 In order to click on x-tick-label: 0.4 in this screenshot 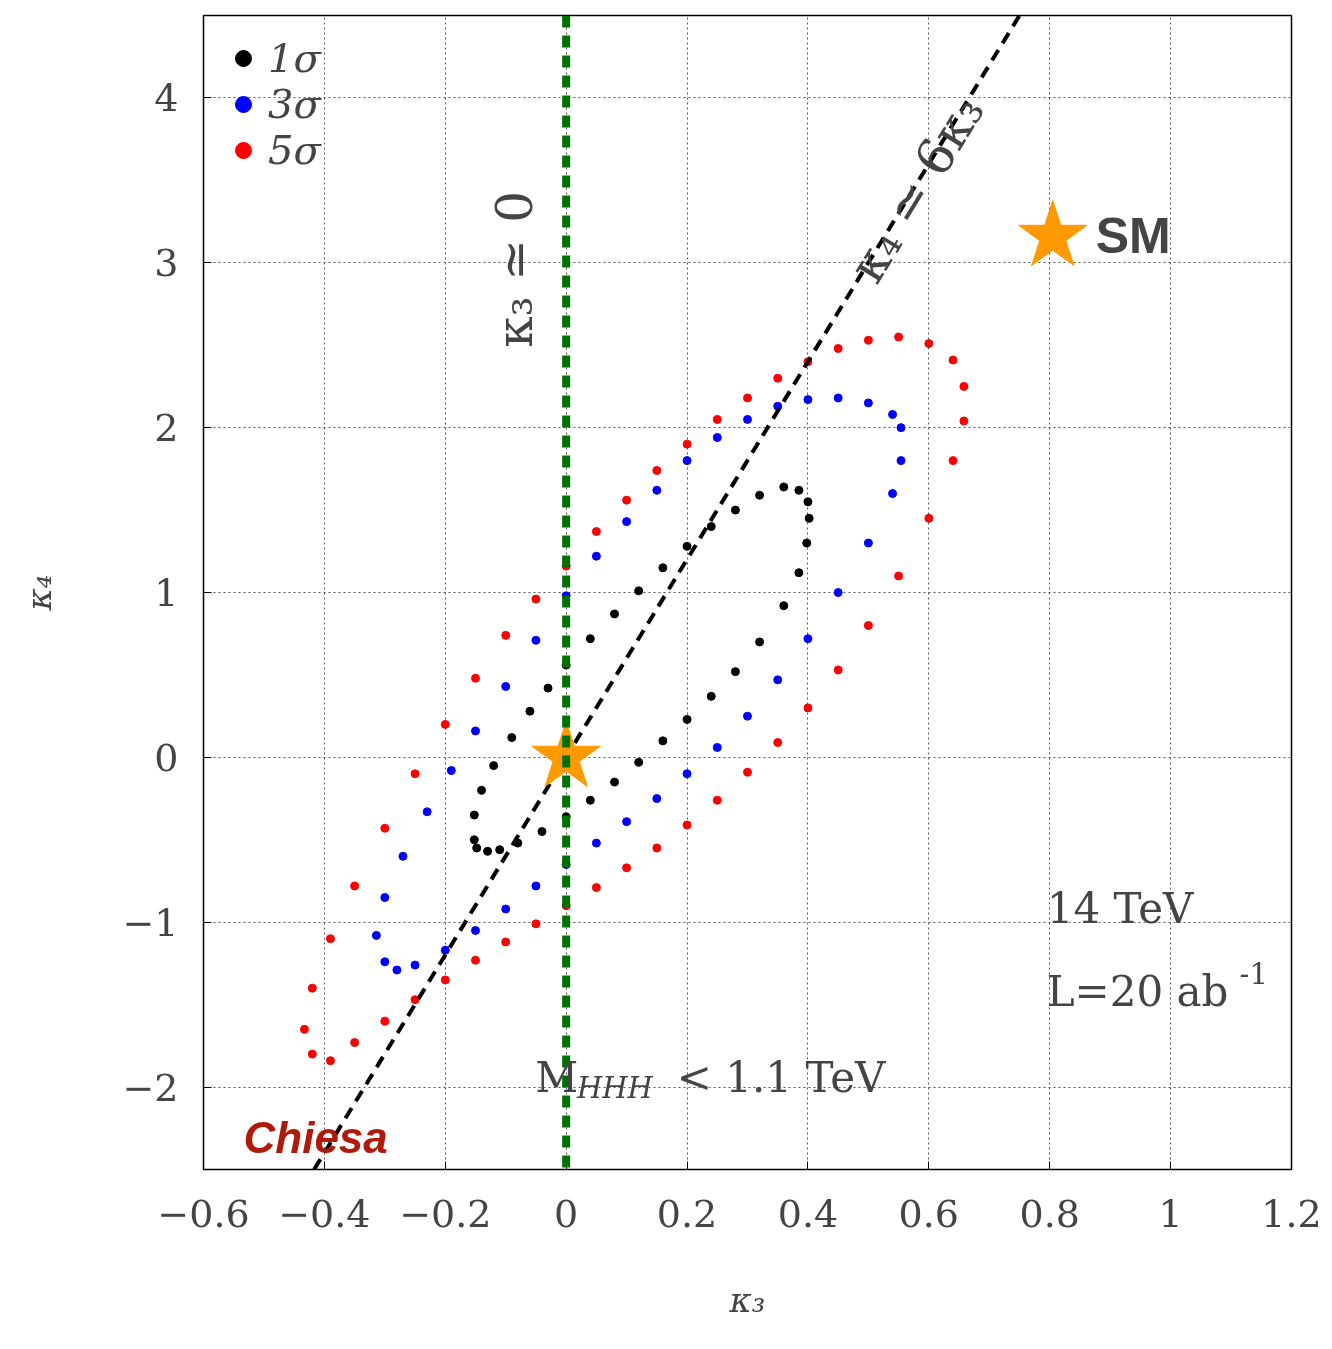, I will do `click(808, 1213)`.